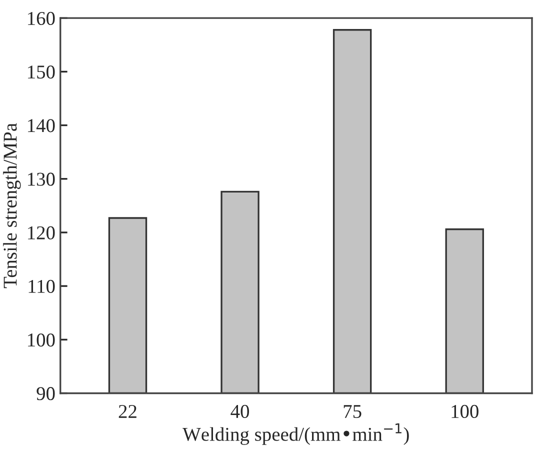 Image resolution: width=539 pixels, height=452 pixels. I want to click on x-tick-label: 40, so click(240, 411).